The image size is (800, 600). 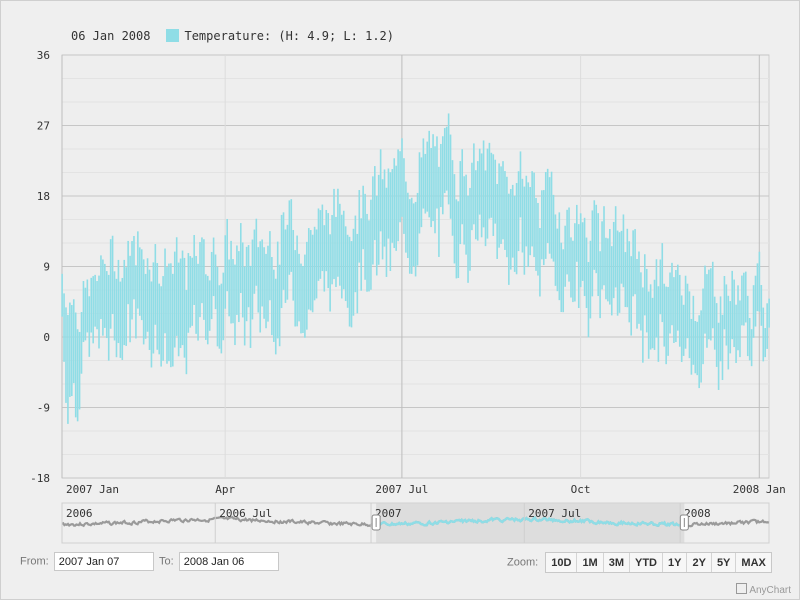 I want to click on zoom-1m-button: 1M, so click(x=590, y=562).